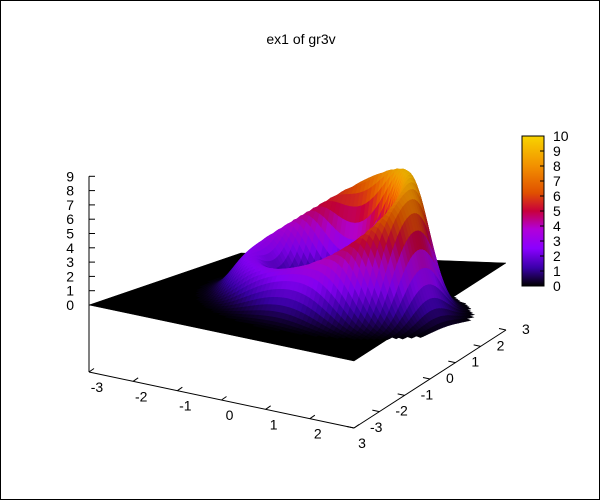  What do you see at coordinates (475, 362) in the screenshot?
I see `y-tick-label: 1` at bounding box center [475, 362].